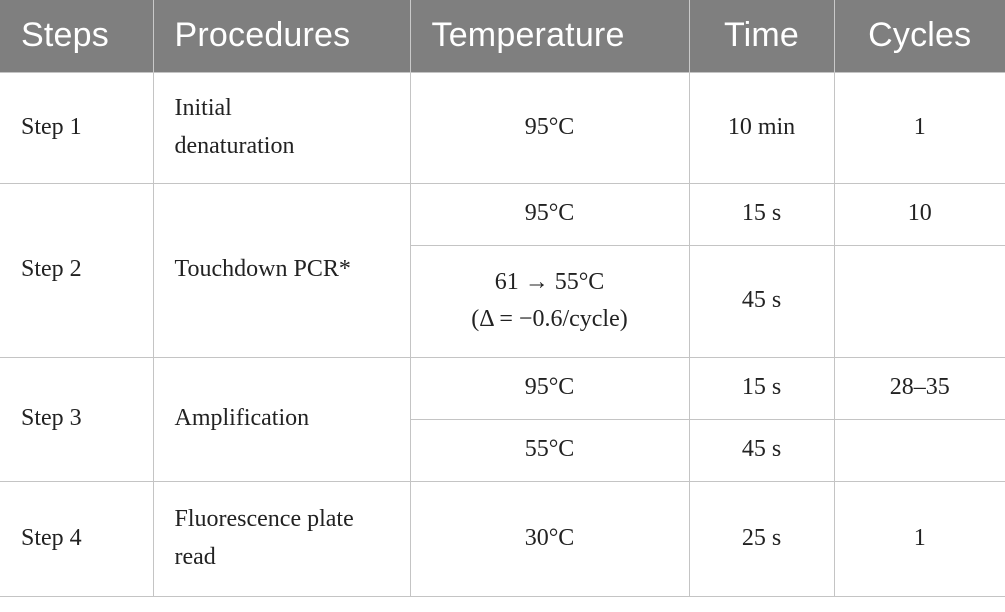  Describe the element at coordinates (919, 36) in the screenshot. I see `header-cycles: Cycles` at that location.